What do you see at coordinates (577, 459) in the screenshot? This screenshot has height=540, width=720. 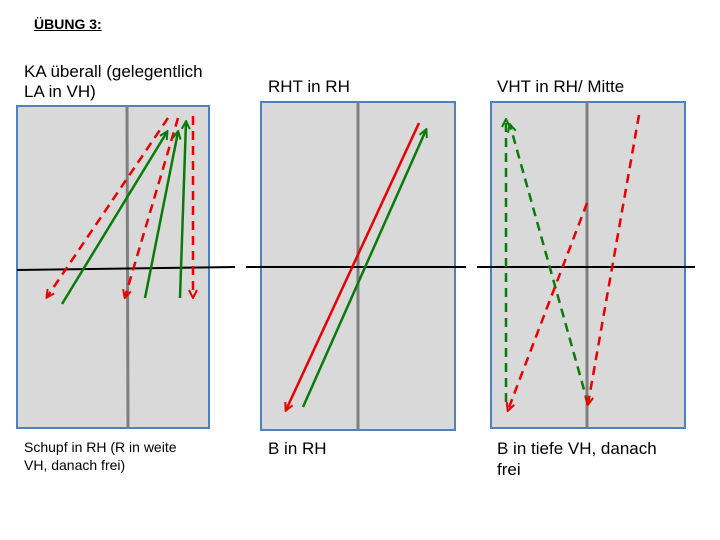 I see `panel-3-caption: B in tiefe VH, danach frei` at bounding box center [577, 459].